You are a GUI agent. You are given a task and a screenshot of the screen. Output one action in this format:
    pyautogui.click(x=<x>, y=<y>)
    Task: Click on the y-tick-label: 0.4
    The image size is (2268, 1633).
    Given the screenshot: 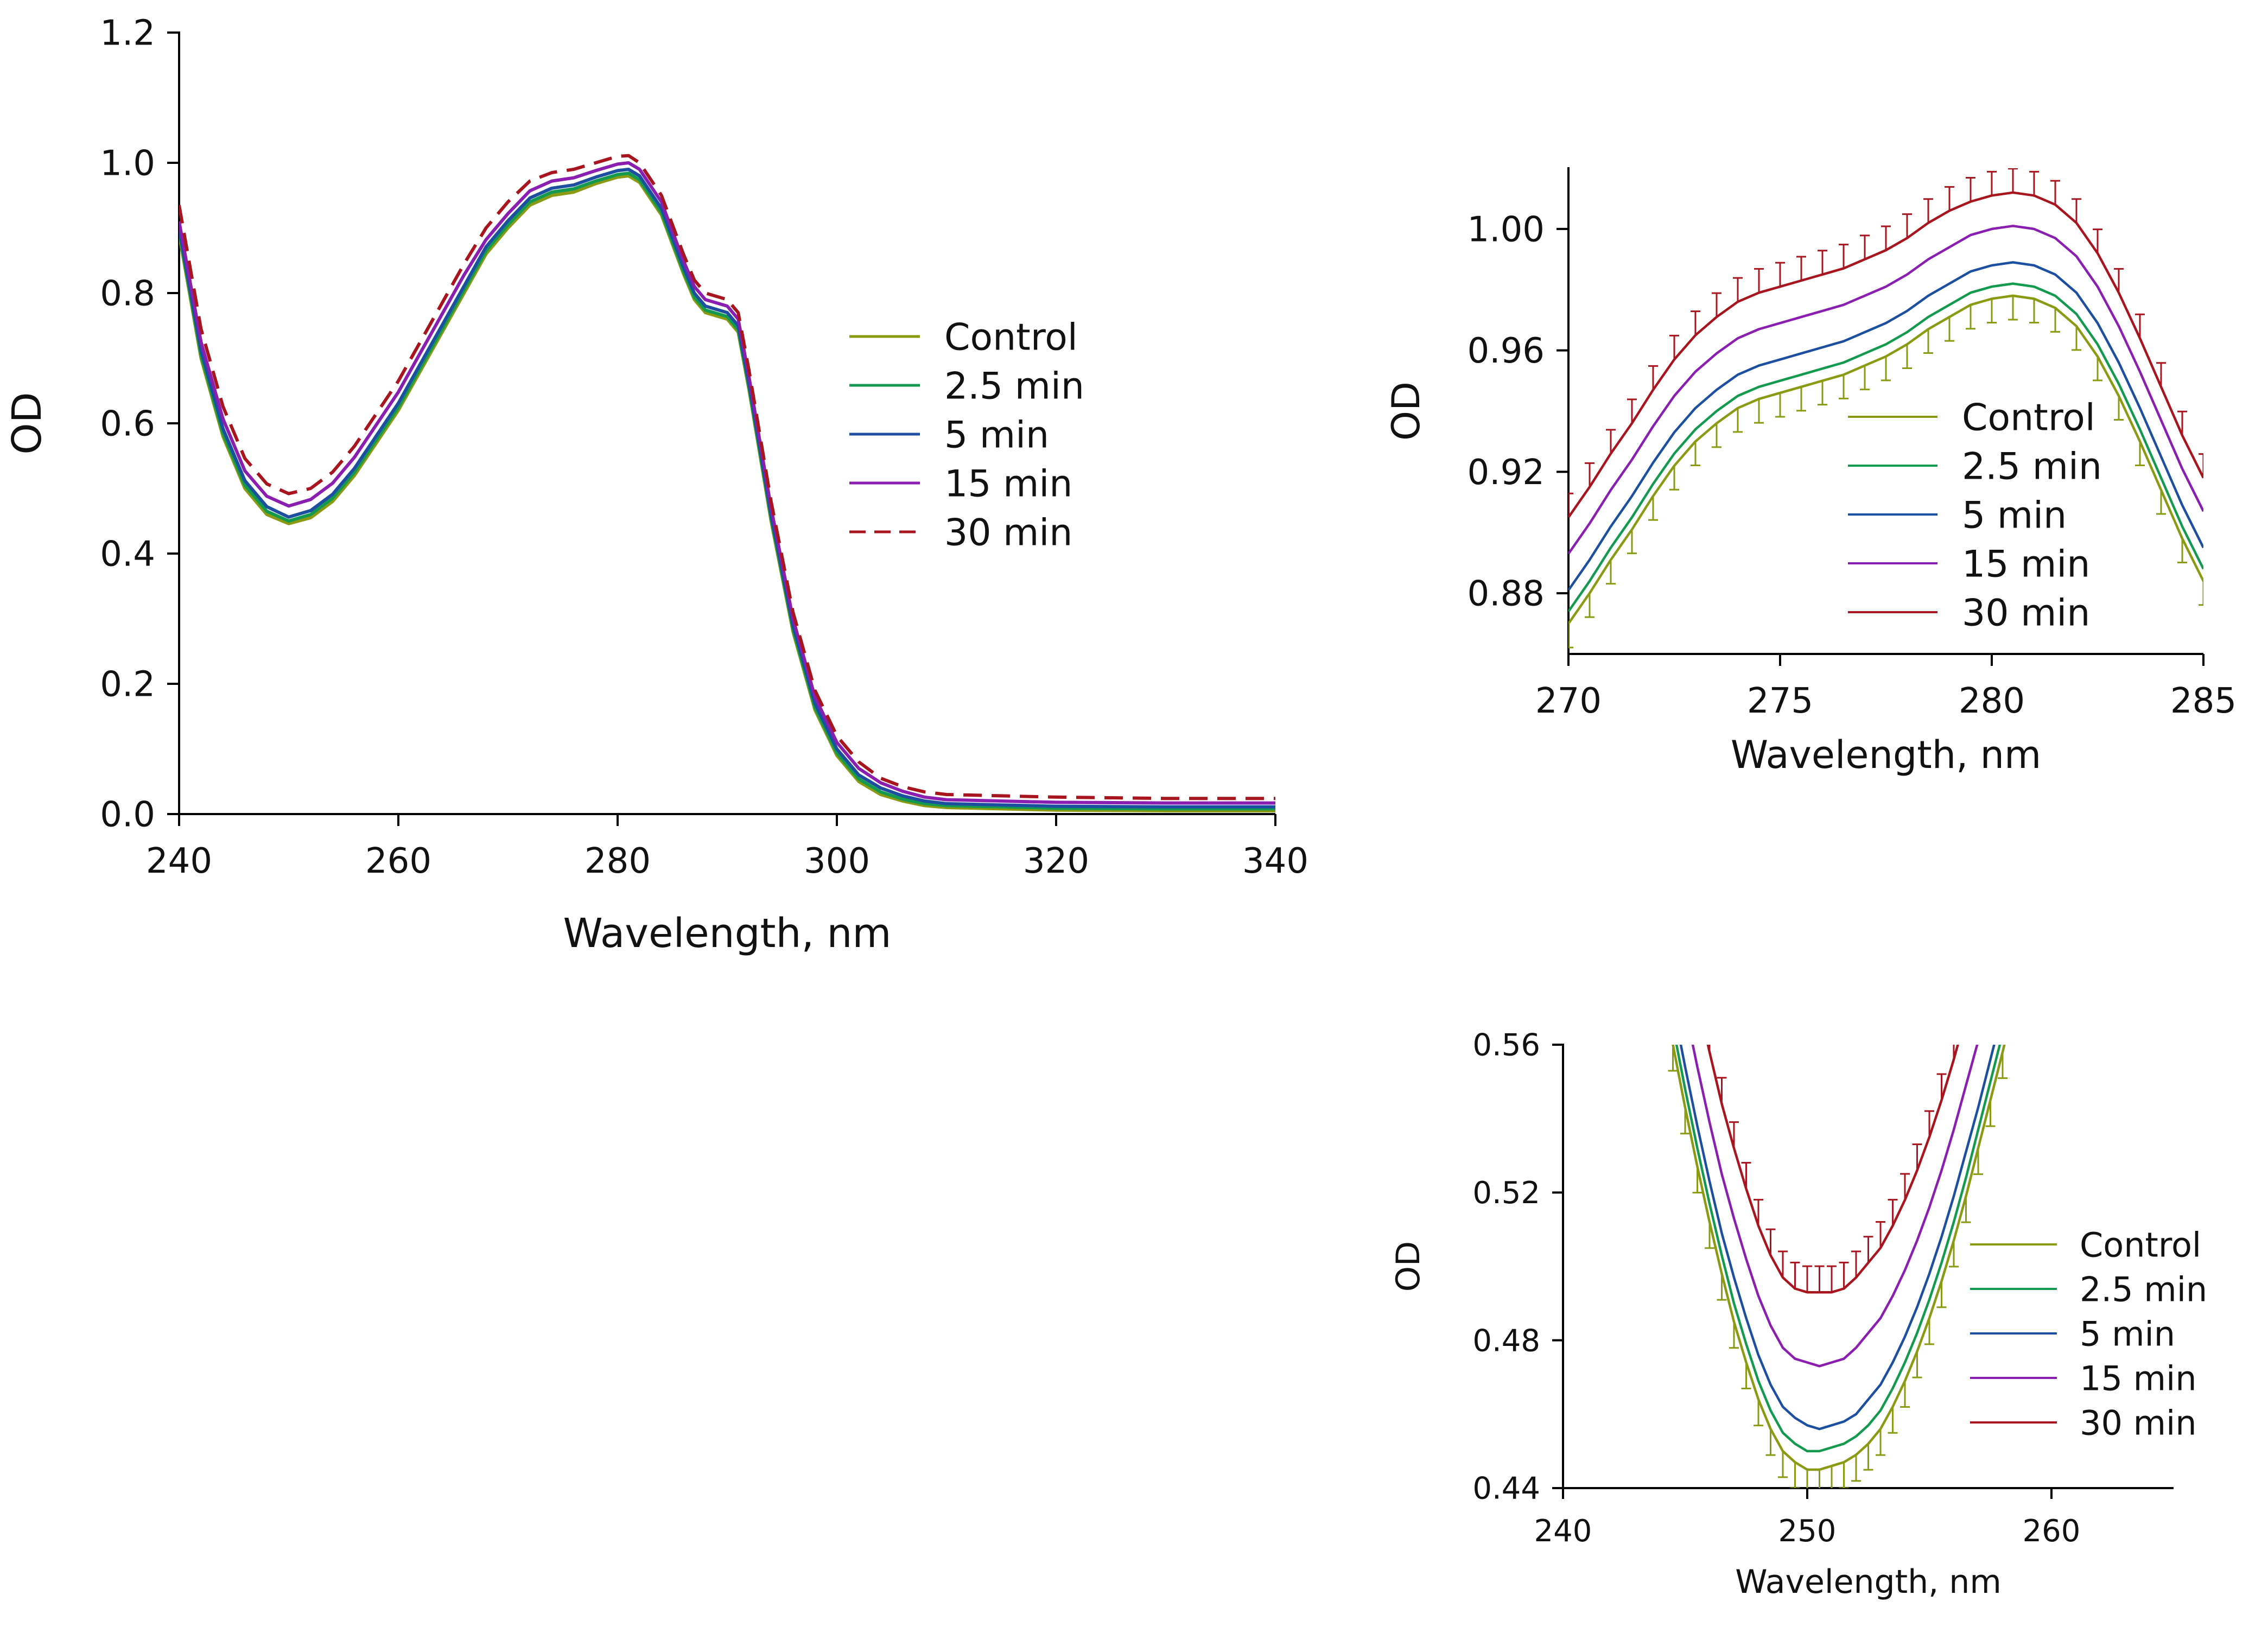 What is the action you would take?
    pyautogui.click(x=127, y=554)
    